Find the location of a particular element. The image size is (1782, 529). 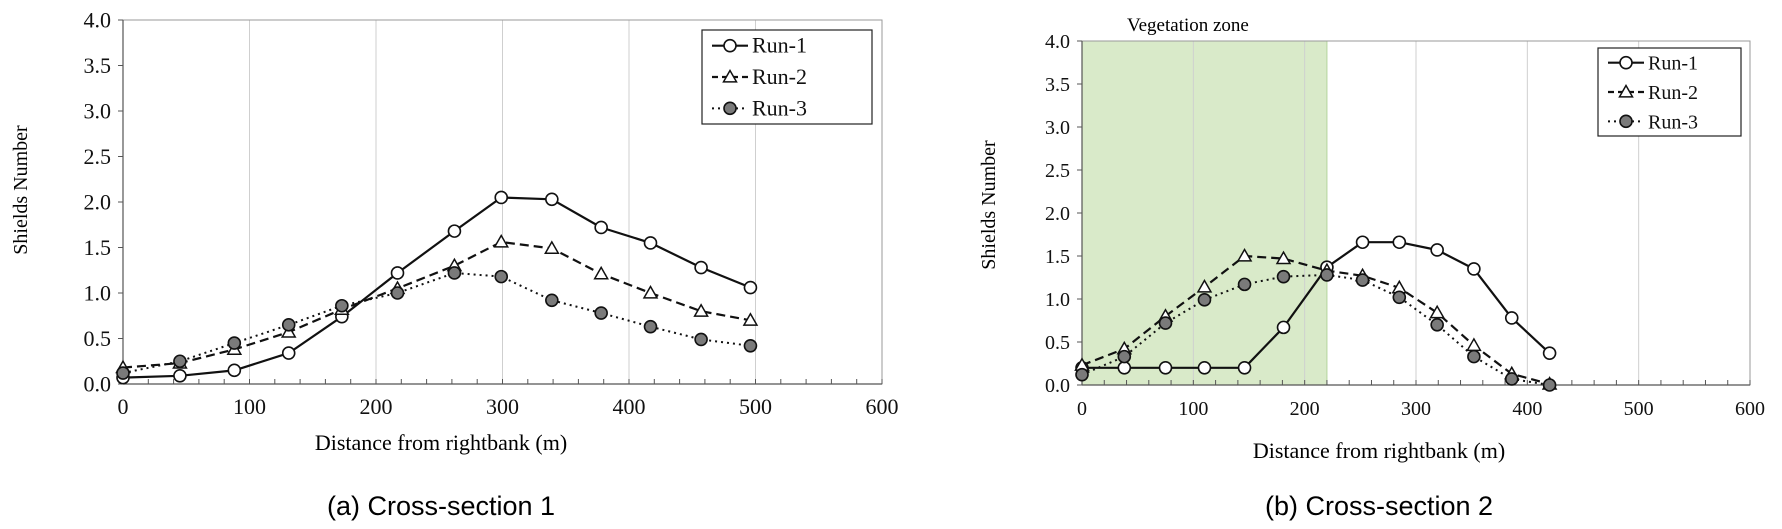

y-tick-label: 2.5 is located at coordinates (1057, 171).